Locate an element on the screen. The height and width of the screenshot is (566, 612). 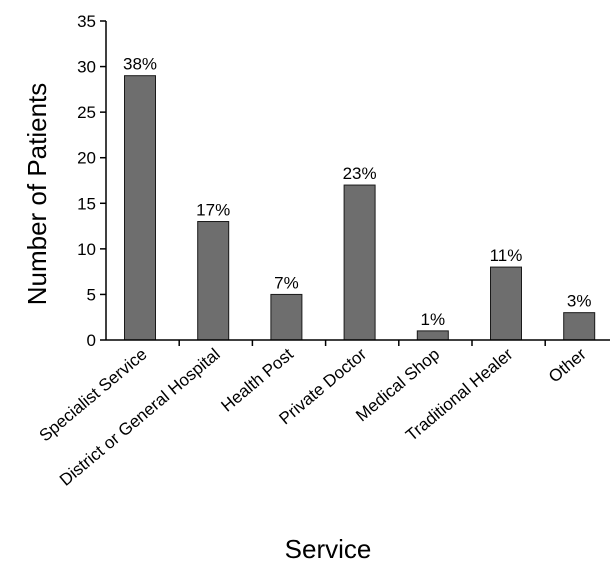
bar-data-label: 3% is located at coordinates (579, 301).